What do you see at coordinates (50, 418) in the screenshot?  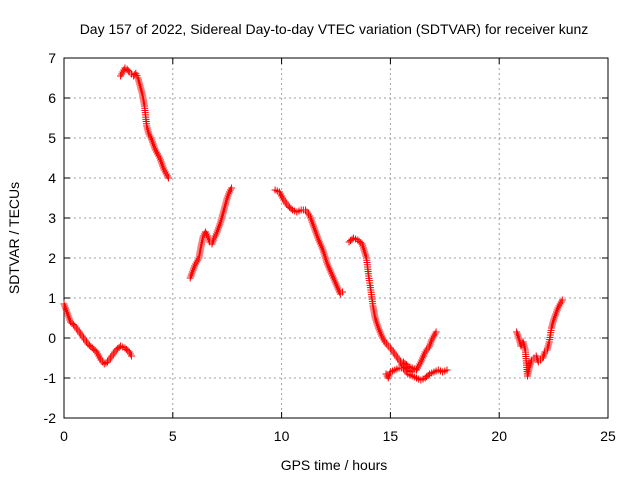 I see `y-tick-label: -2` at bounding box center [50, 418].